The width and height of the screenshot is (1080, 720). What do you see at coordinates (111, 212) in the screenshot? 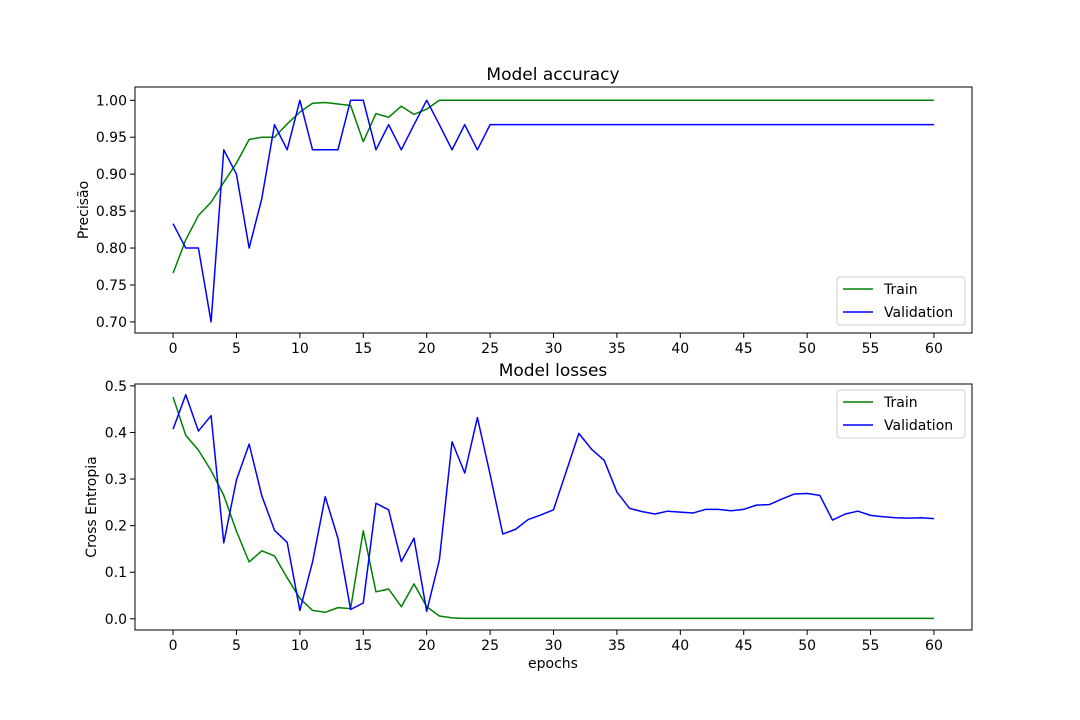
I see `accuracy-y-tick-label: 0.85` at bounding box center [111, 212].